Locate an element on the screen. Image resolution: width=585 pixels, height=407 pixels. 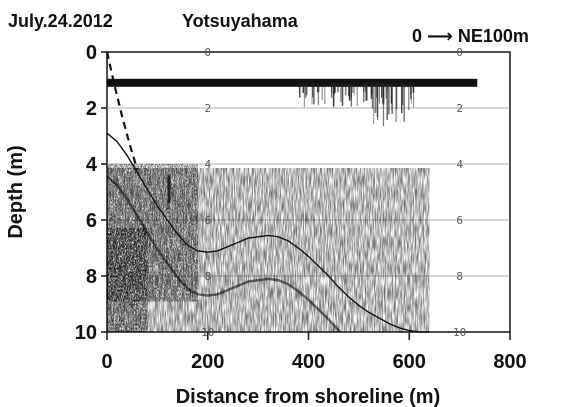
sounder-mark-0-0: 0 is located at coordinates (207, 52).